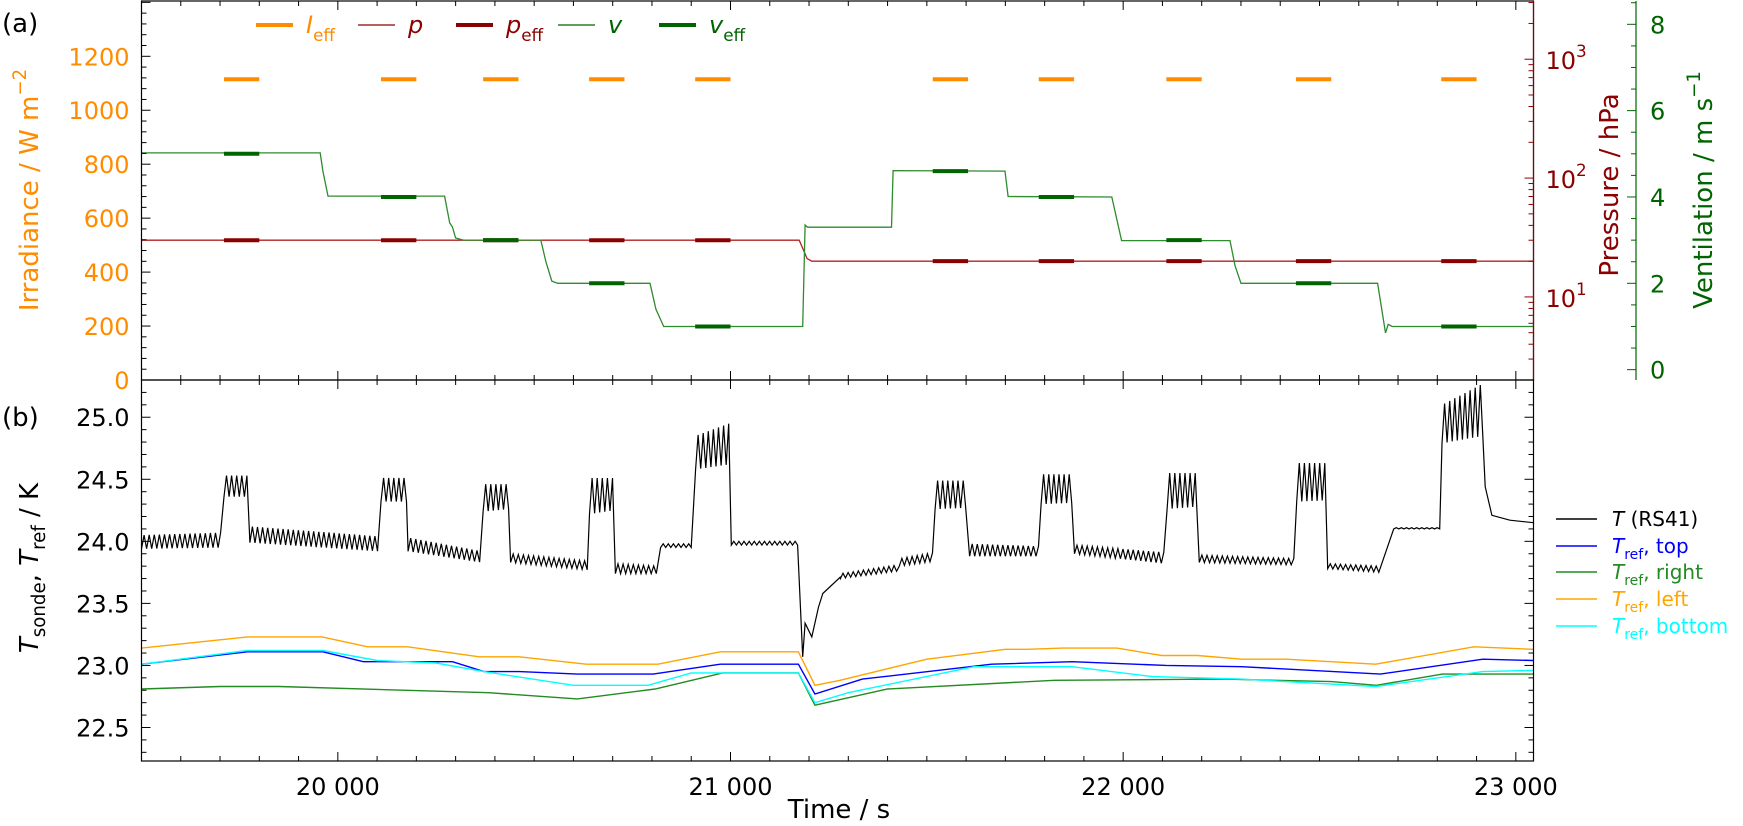 The height and width of the screenshot is (826, 1743). I want to click on ventilation-axis-label: Ventilation / m s−1, so click(1701, 190).